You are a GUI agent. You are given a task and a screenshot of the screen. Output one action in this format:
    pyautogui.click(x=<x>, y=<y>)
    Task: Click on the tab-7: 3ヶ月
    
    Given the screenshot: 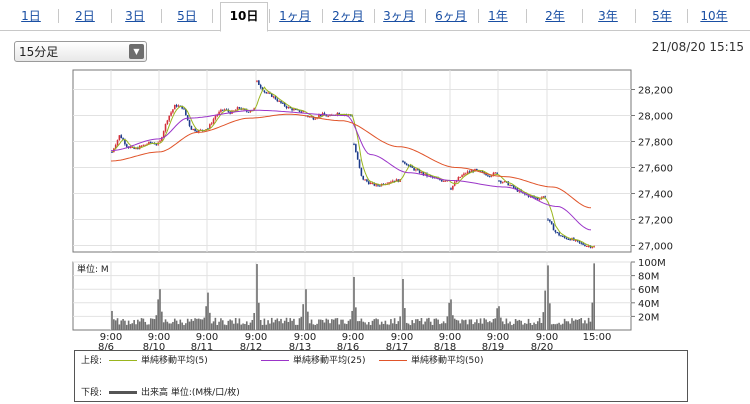 What is the action you would take?
    pyautogui.click(x=399, y=16)
    